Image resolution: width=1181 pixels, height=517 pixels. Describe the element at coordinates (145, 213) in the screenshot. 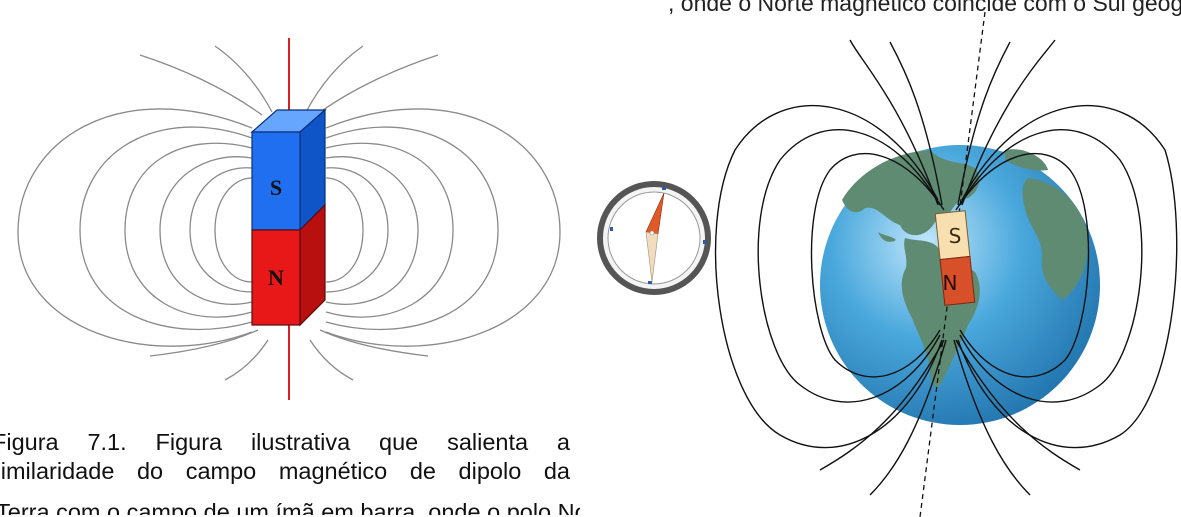

I see `field-lines-left` at that location.